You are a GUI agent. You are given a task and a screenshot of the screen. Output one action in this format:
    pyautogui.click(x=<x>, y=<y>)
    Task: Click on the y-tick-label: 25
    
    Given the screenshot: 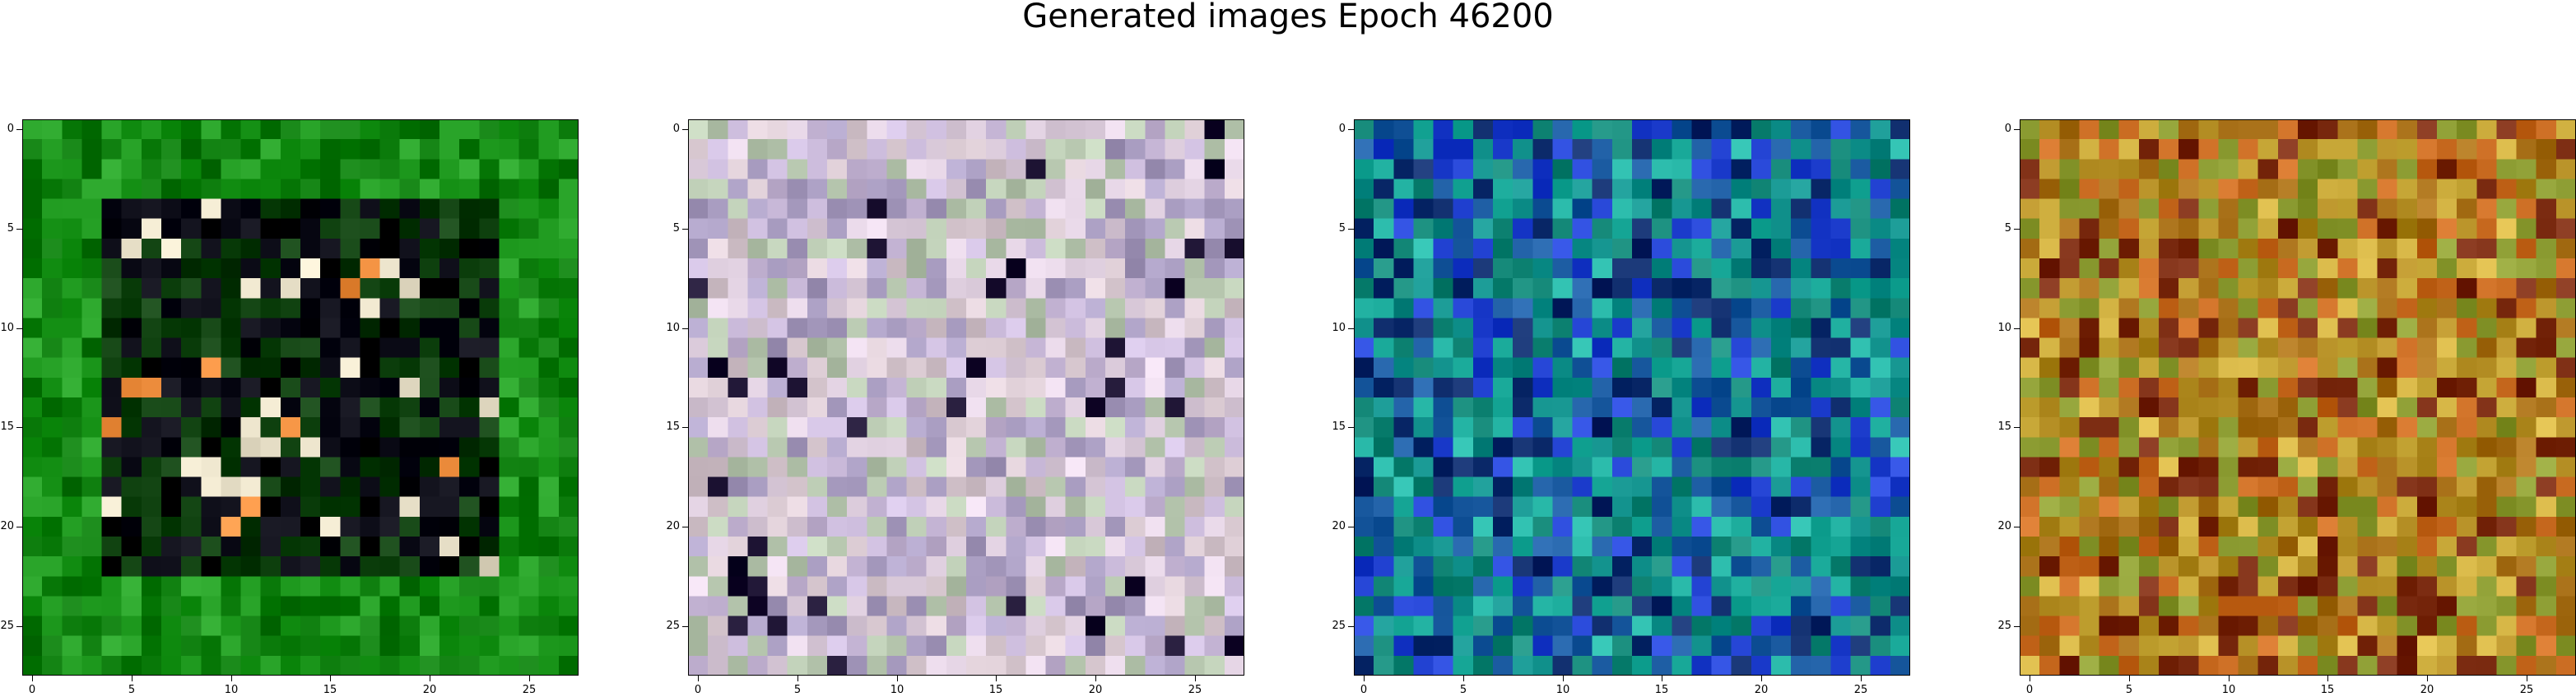 What is the action you would take?
    pyautogui.click(x=7, y=626)
    